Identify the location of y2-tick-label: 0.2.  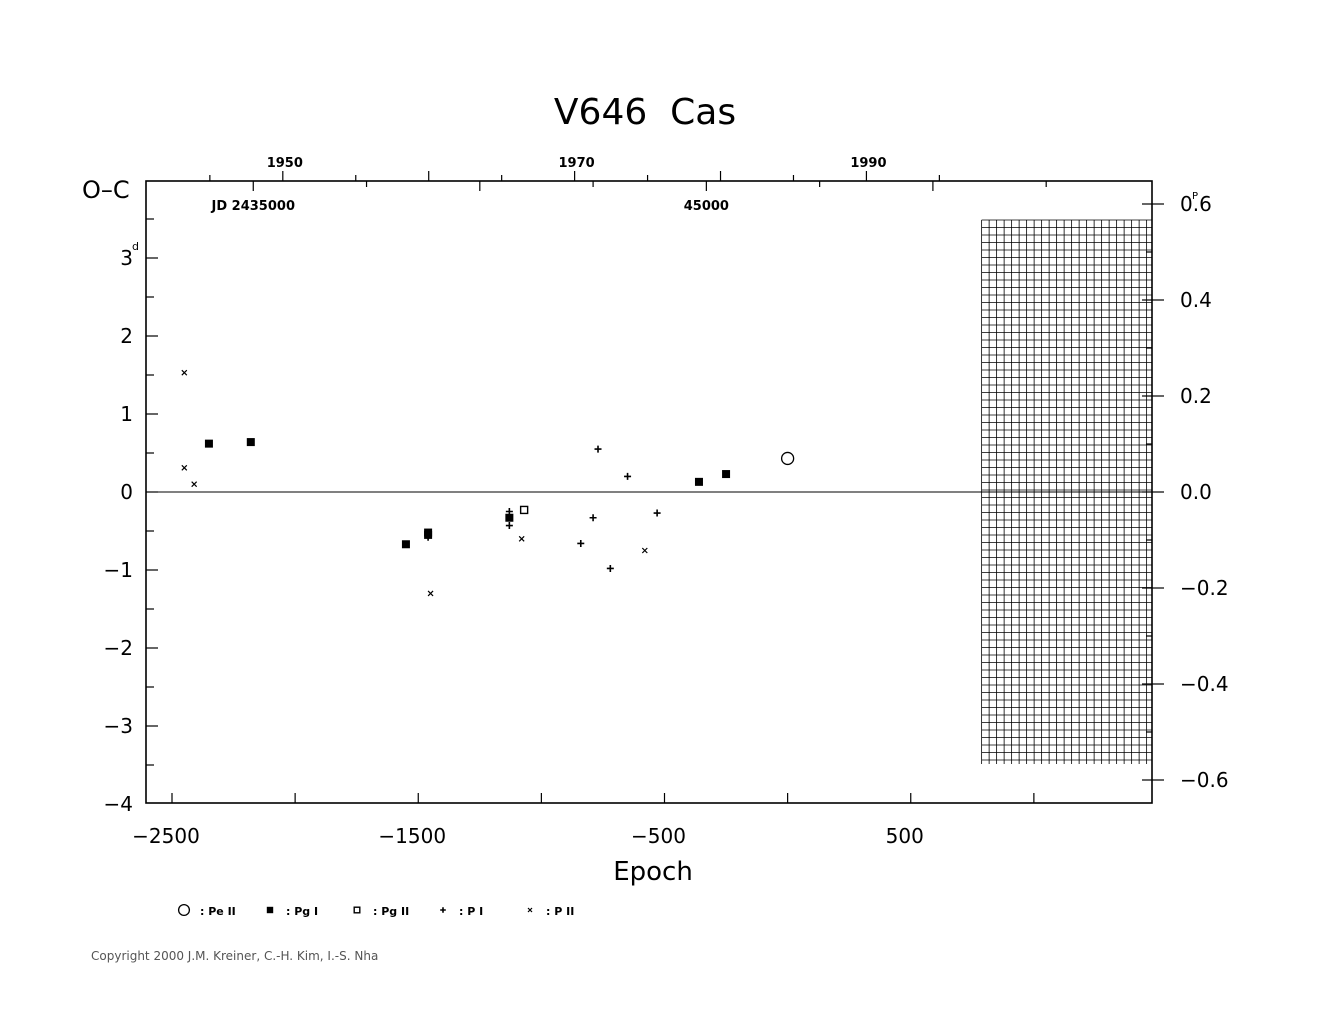
(1196, 396).